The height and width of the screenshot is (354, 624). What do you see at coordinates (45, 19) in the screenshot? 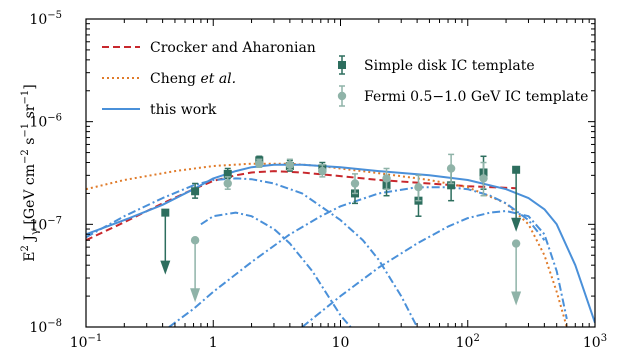
I see `y-tick-label: 10⁻⁵` at bounding box center [45, 19].